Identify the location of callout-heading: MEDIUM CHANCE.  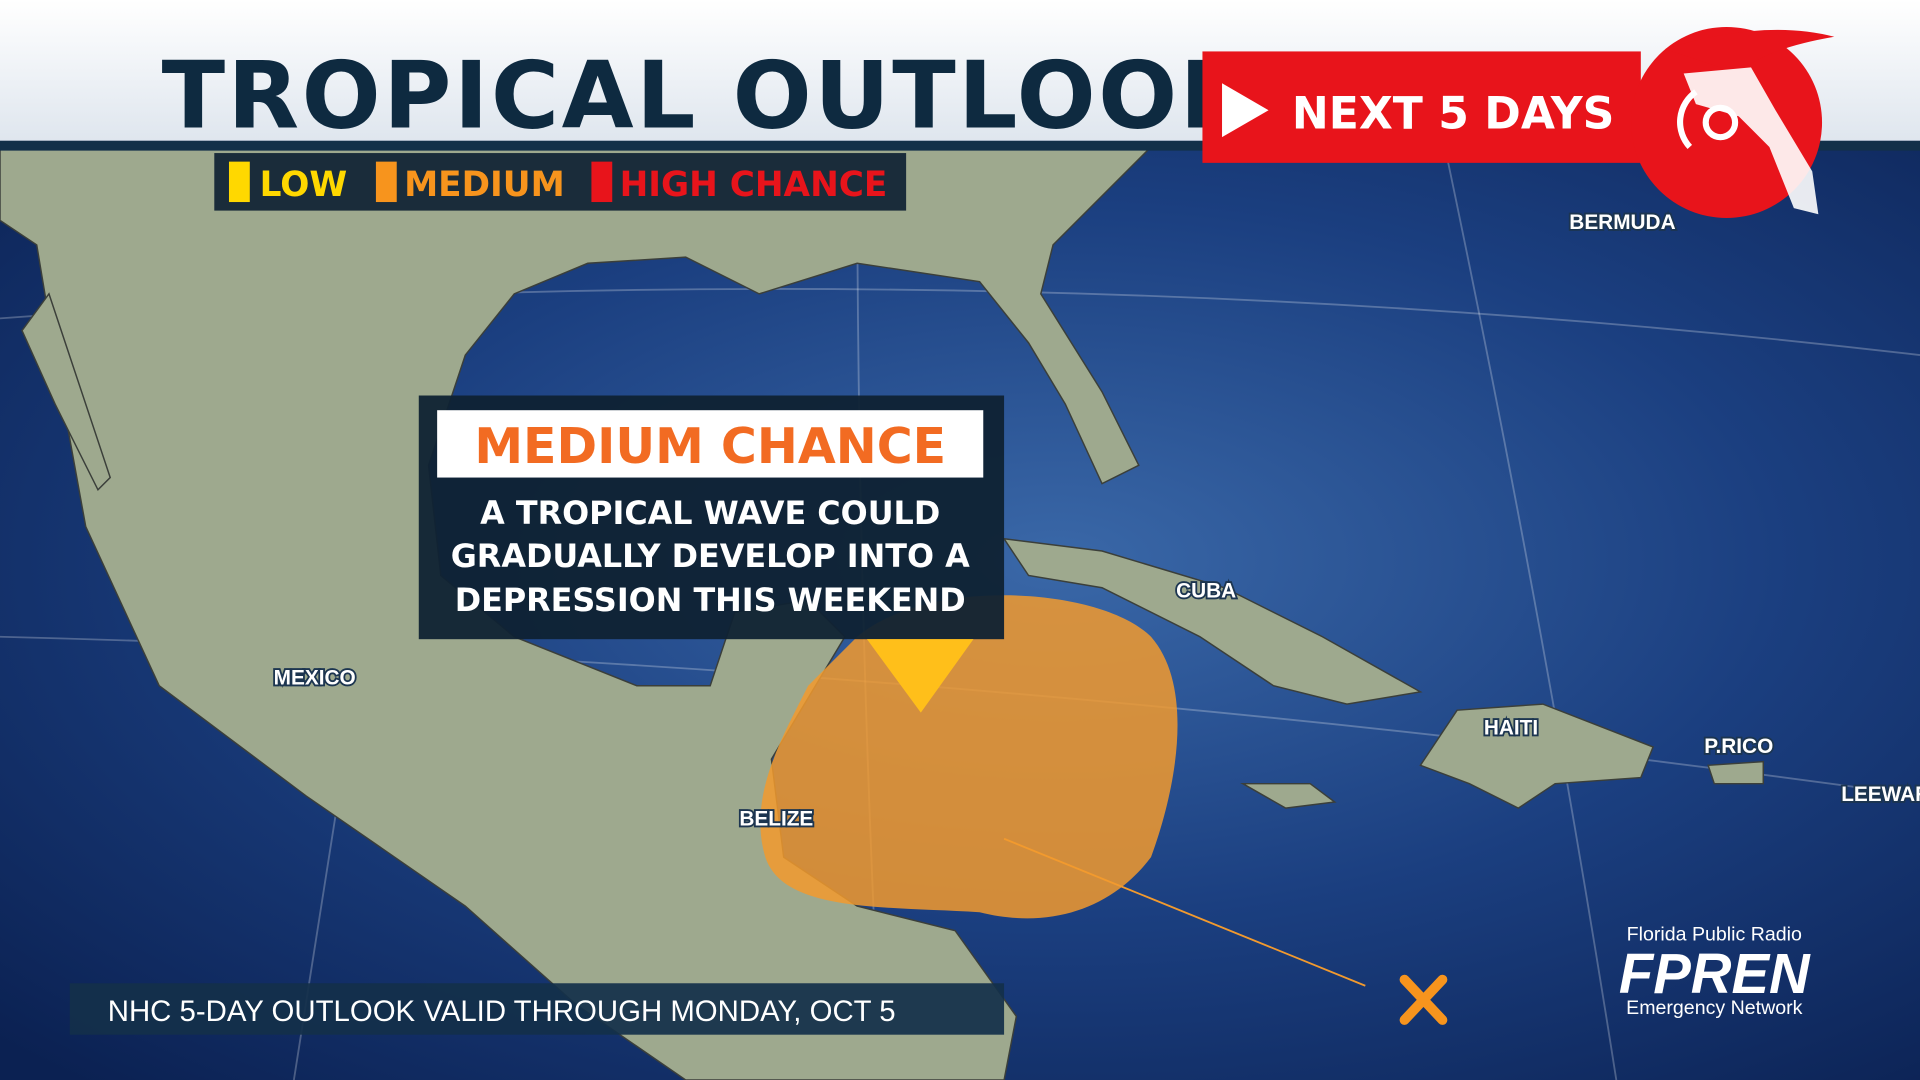
(710, 446).